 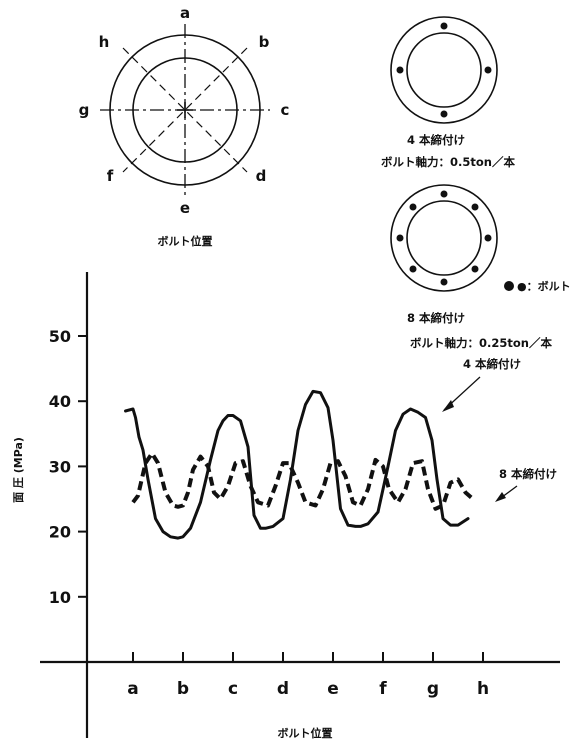 I want to click on x-tick-label-f: f, so click(x=383, y=689).